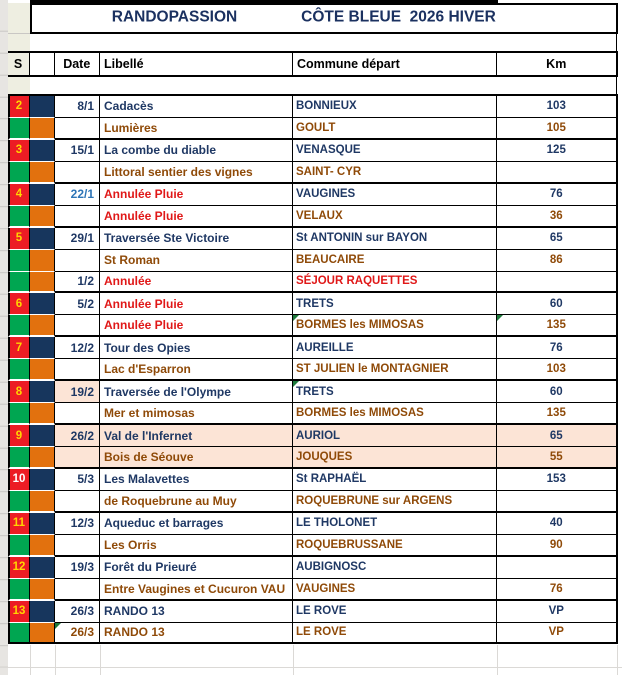 This screenshot has height=675, width=622. I want to click on libelle-cell: Les Orris, so click(196, 545).